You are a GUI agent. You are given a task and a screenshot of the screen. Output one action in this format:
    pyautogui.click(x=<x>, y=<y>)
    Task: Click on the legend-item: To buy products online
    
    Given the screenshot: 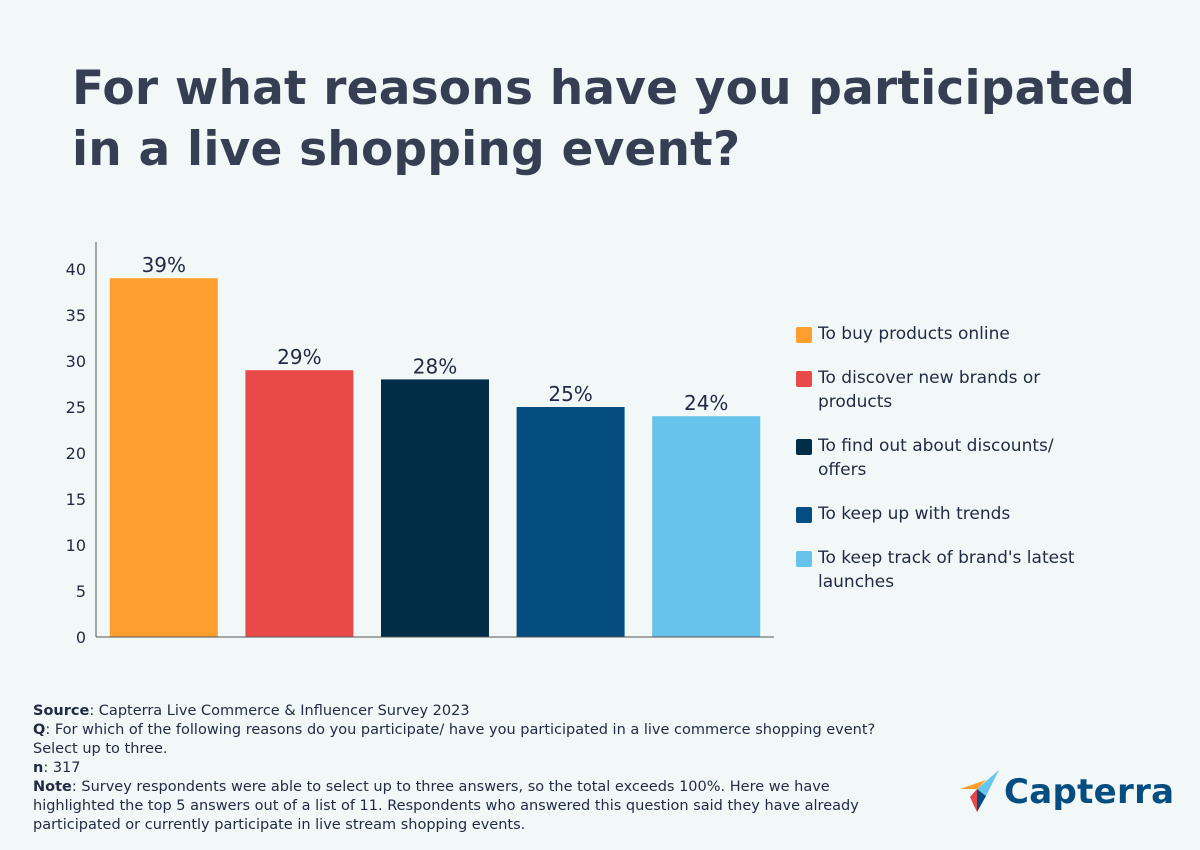 What is the action you would take?
    pyautogui.click(x=946, y=334)
    